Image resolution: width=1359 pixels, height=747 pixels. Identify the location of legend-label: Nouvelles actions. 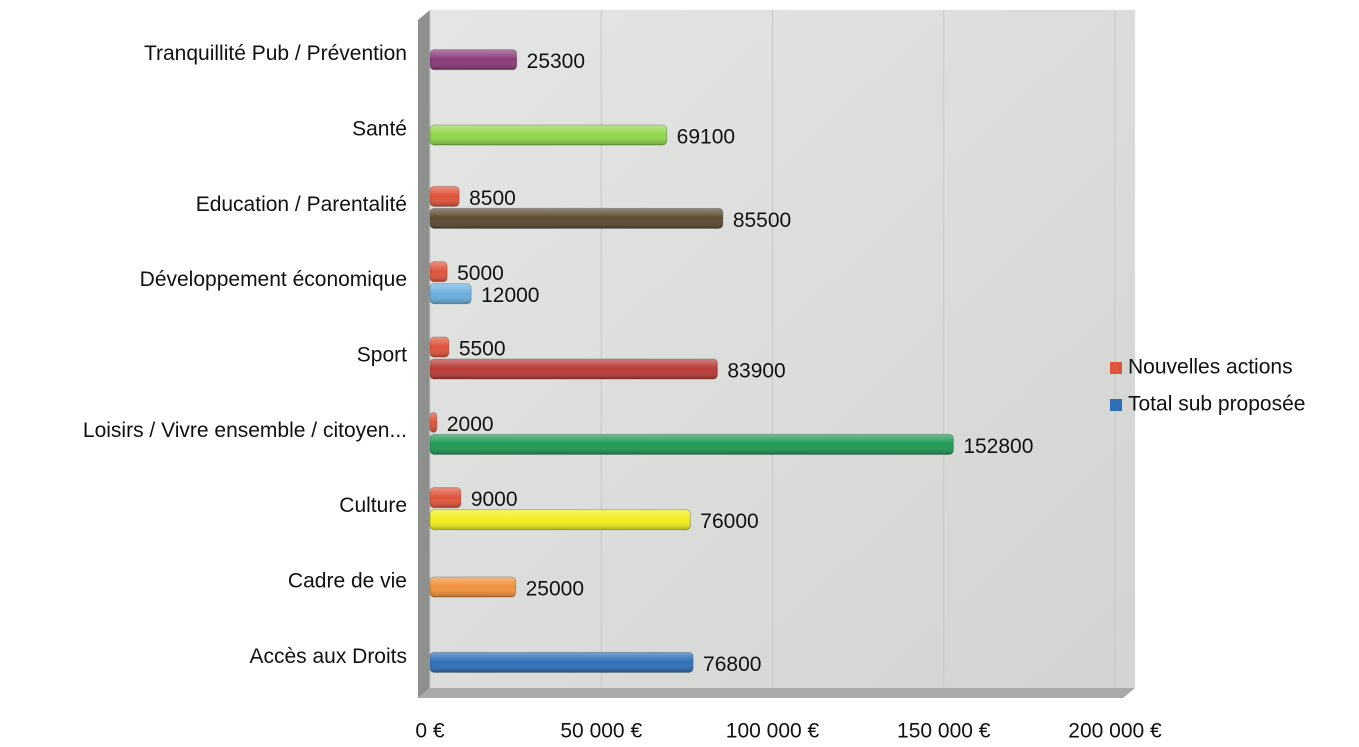
(1210, 367).